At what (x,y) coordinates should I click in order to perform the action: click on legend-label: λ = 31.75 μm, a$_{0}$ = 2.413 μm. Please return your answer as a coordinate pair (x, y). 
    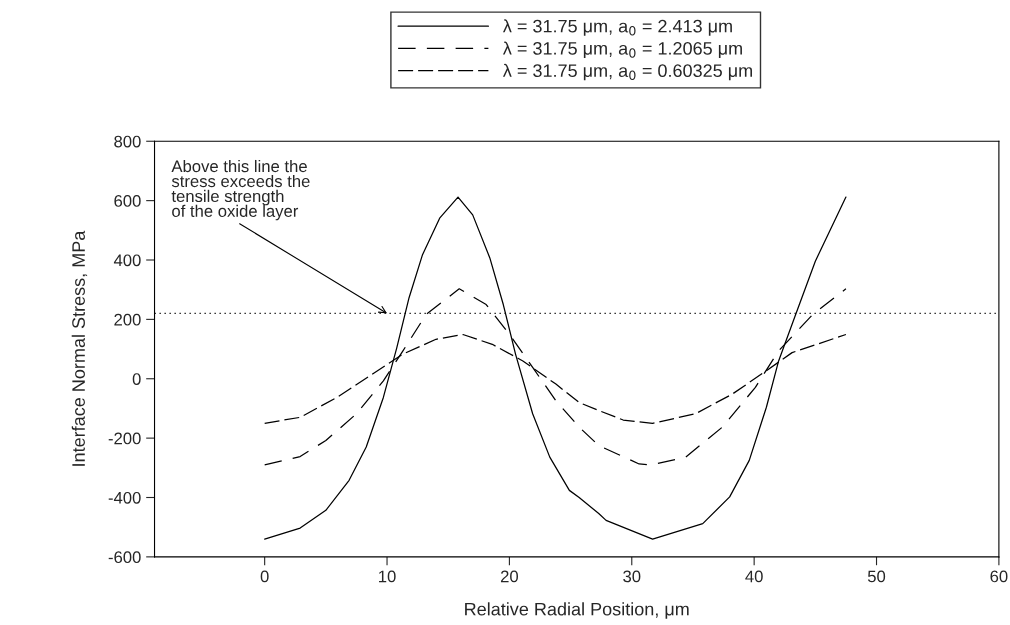
    Looking at the image, I should click on (617, 27).